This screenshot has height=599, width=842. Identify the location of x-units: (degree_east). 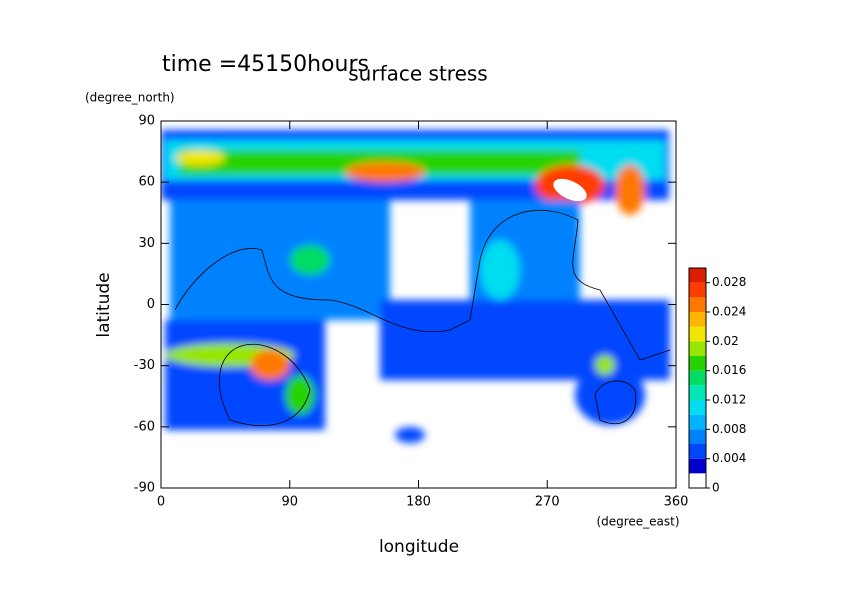
(637, 522).